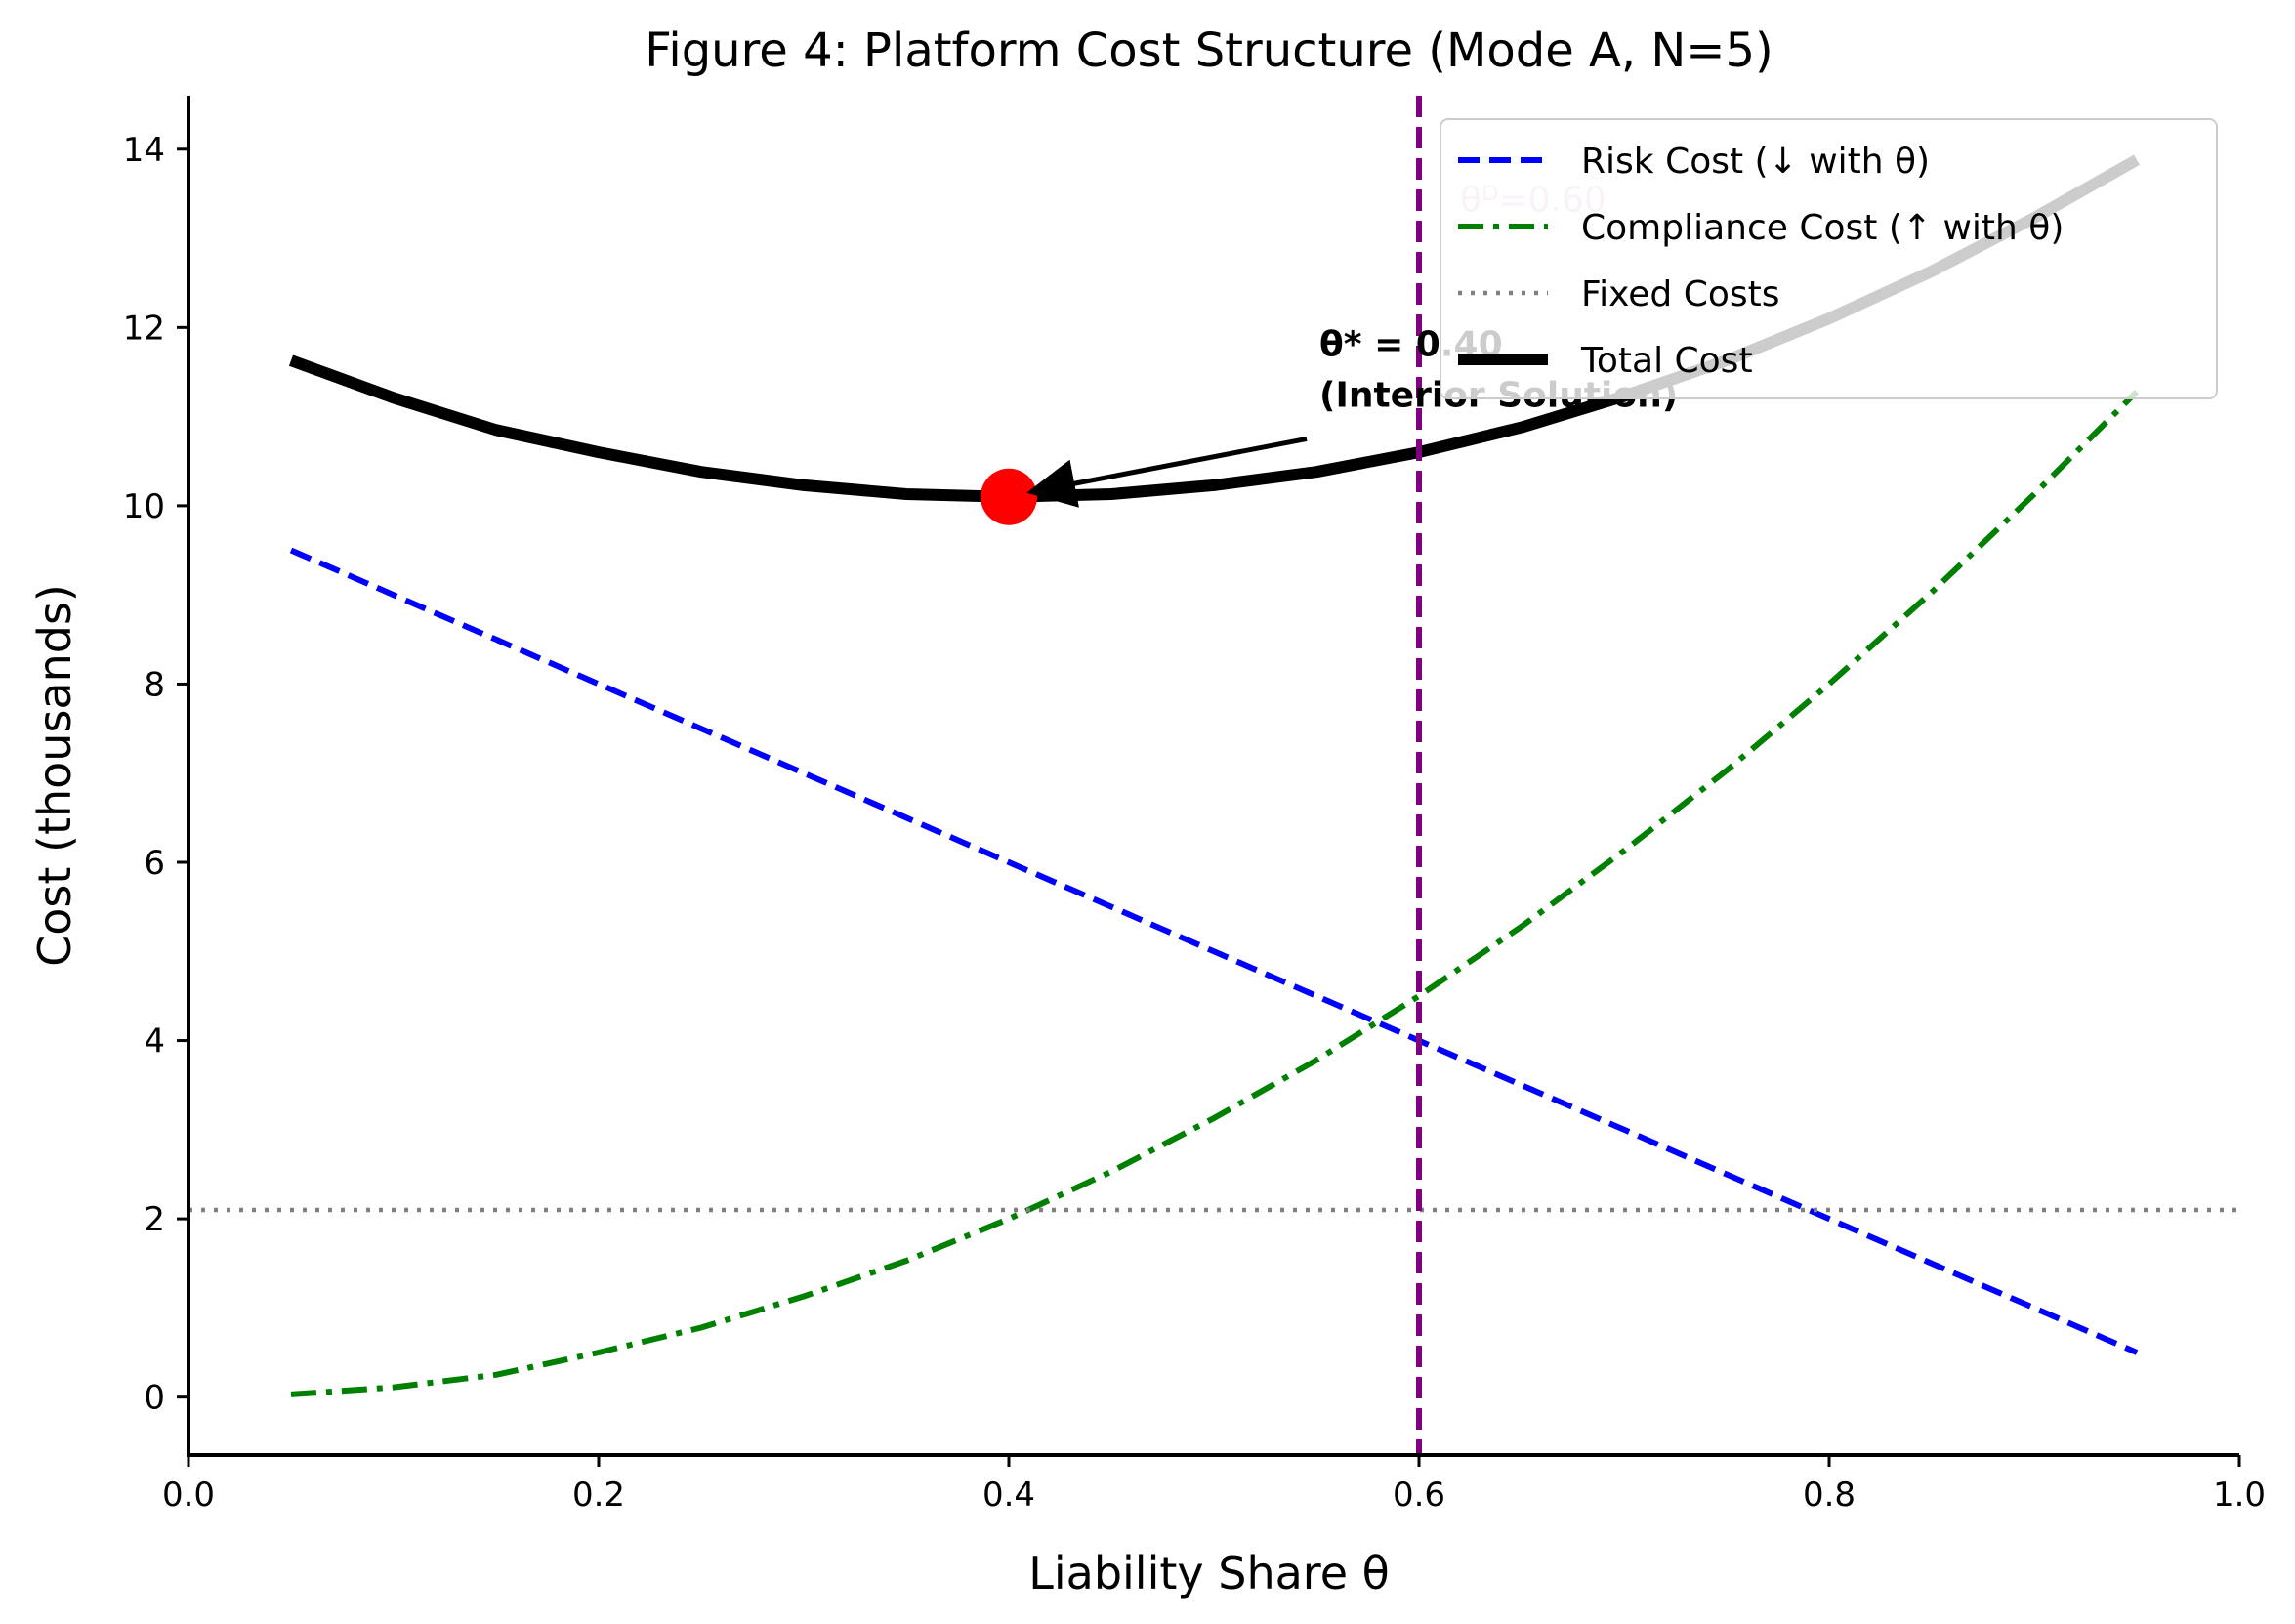  Describe the element at coordinates (1829, 1495) in the screenshot. I see `x-tick-label: 0.8` at that location.